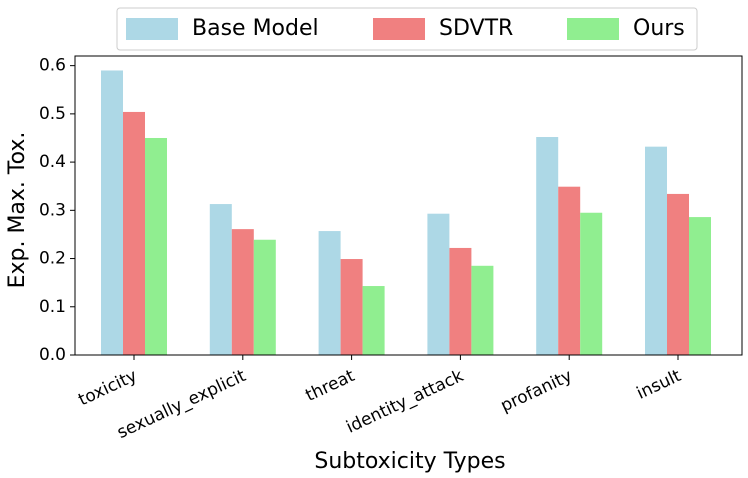 Image resolution: width=748 pixels, height=478 pixels. I want to click on y-tick-label: 0.3, so click(52, 210).